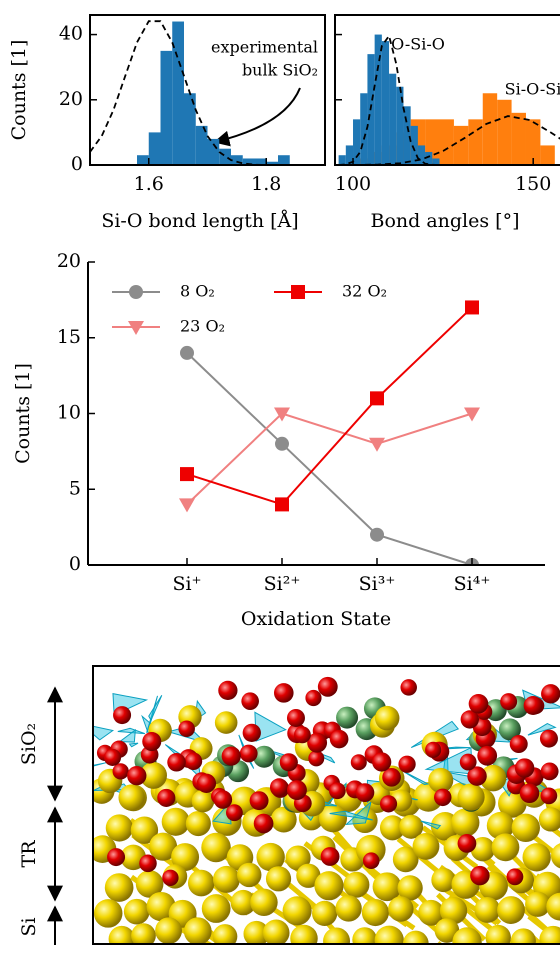 The height and width of the screenshot is (960, 560). Describe the element at coordinates (69, 413) in the screenshot. I see `y-tick-label: 10` at that location.